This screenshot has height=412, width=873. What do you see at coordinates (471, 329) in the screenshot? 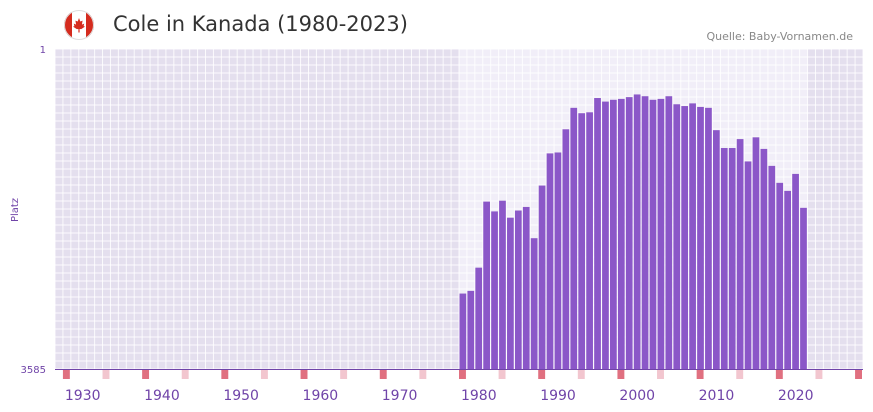
I see `bar-1979` at bounding box center [471, 329].